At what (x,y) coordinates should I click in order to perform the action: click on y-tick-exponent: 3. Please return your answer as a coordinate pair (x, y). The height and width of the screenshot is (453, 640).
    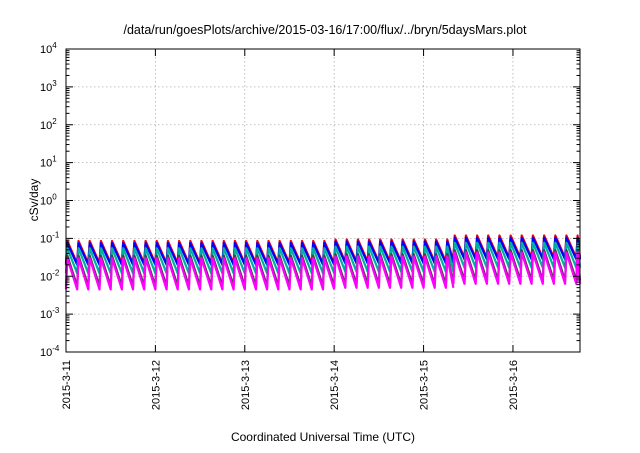
    Looking at the image, I should click on (54, 83).